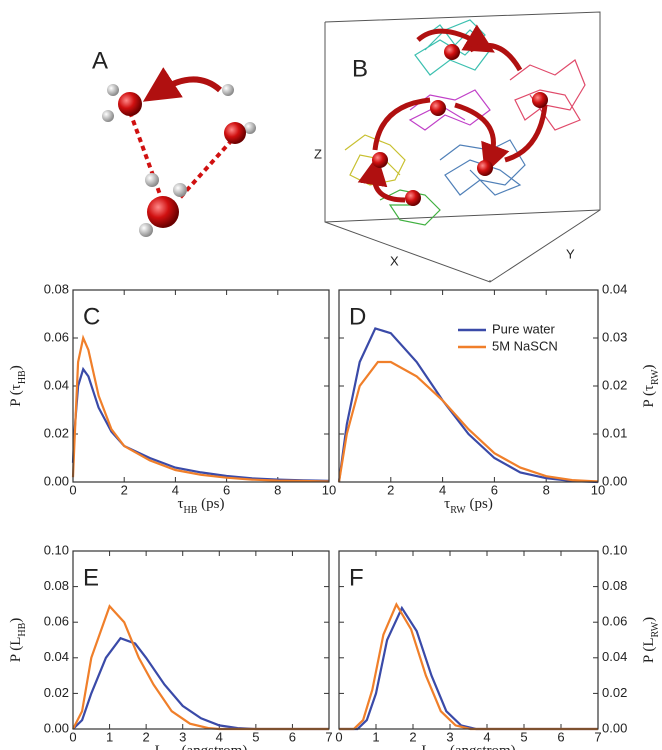 The image size is (662, 750). What do you see at coordinates (570, 253) in the screenshot?
I see `axis-label: Y` at bounding box center [570, 253].